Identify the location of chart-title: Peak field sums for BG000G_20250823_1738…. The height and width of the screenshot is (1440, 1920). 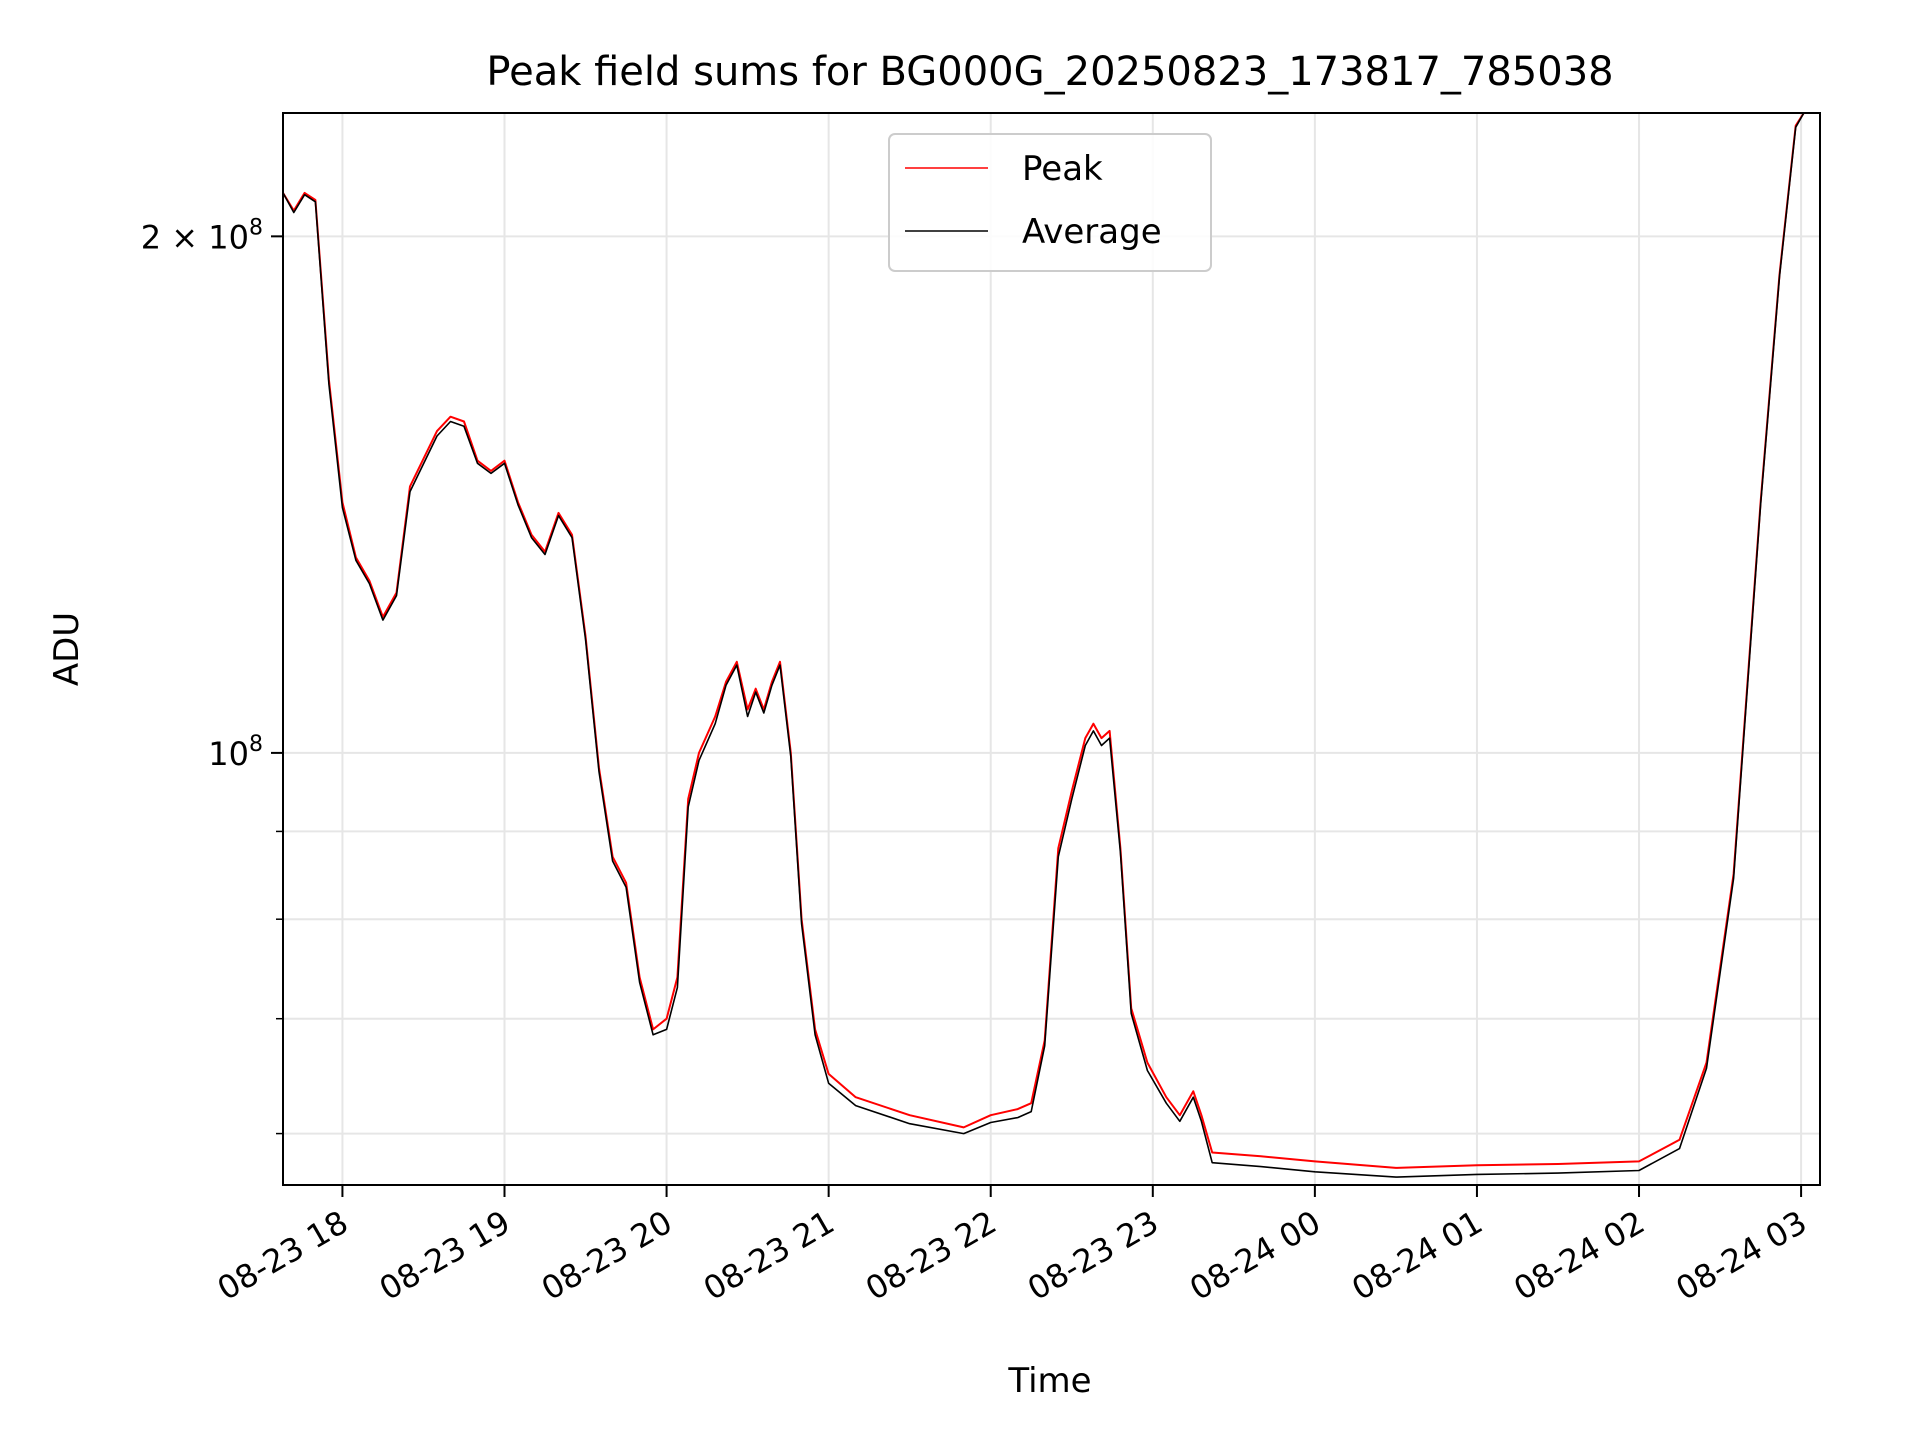
(1049, 72).